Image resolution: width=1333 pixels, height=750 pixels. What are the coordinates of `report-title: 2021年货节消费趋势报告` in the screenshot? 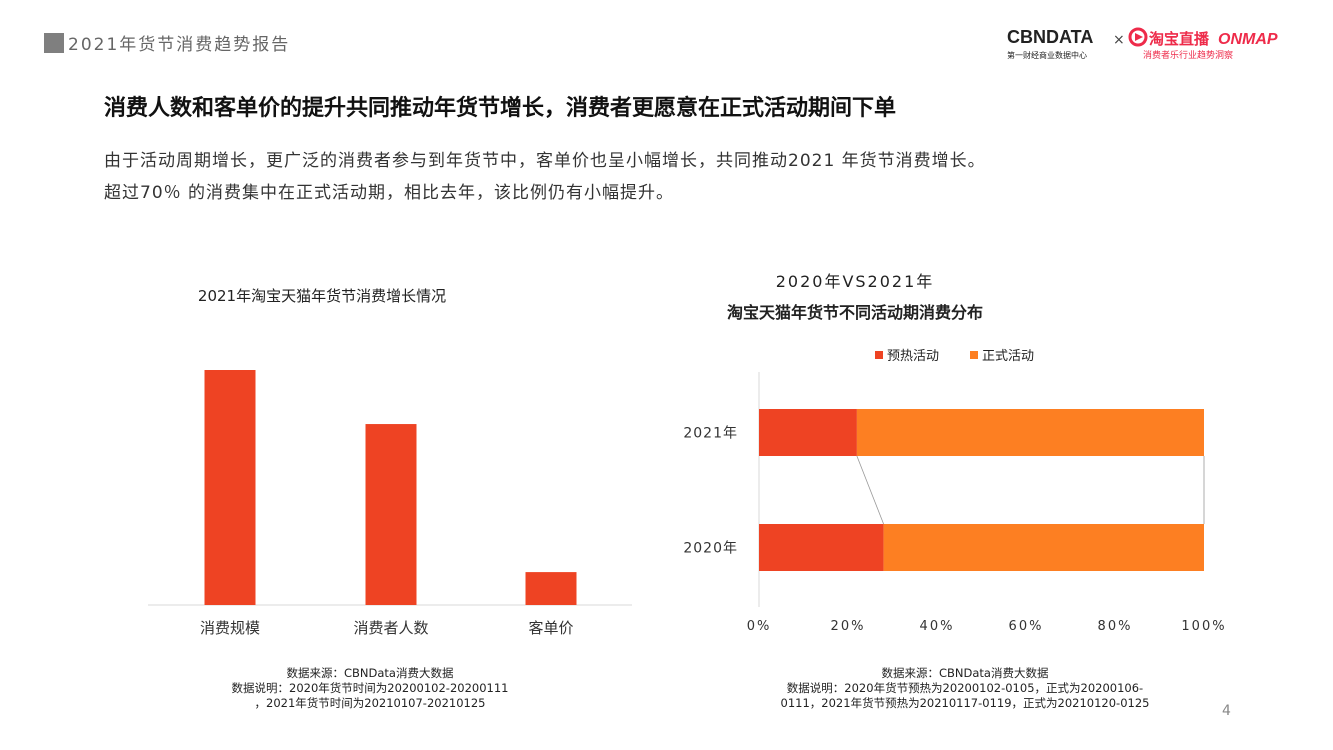 It's located at (179, 45).